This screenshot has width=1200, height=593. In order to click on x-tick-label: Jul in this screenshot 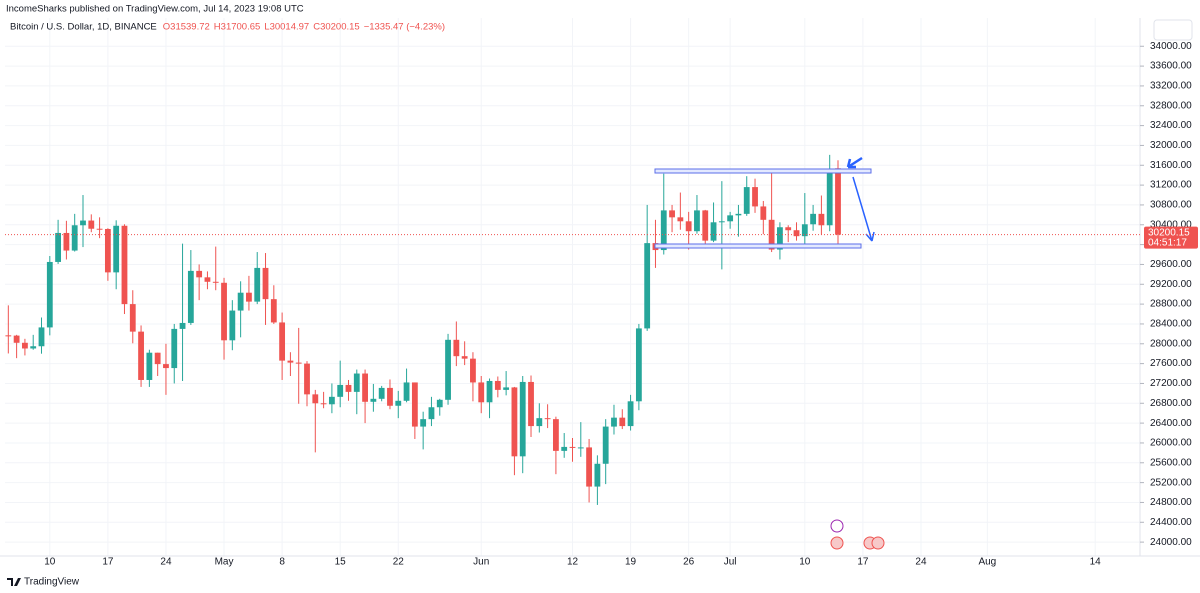, I will do `click(730, 562)`.